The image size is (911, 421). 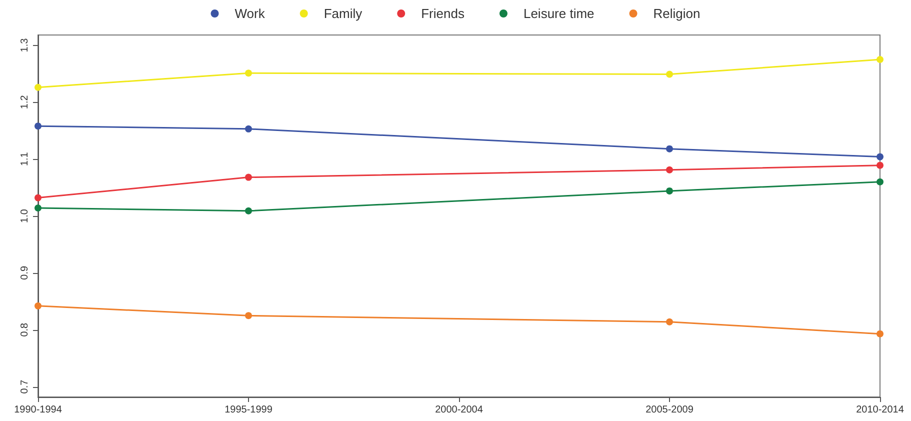 I want to click on y-tick-label: 1.1, so click(x=25, y=159).